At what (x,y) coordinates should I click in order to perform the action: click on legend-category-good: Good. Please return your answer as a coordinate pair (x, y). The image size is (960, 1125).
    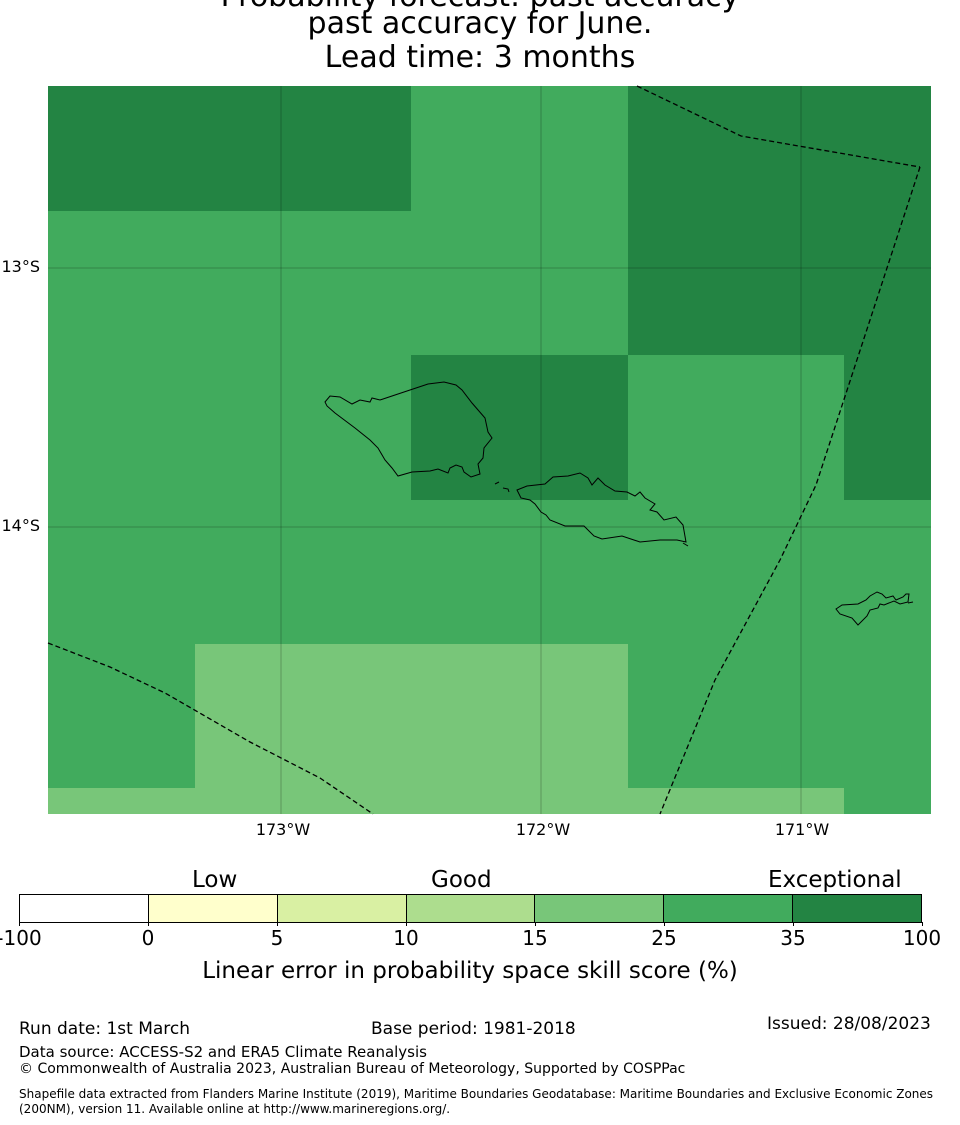
    Looking at the image, I should click on (461, 880).